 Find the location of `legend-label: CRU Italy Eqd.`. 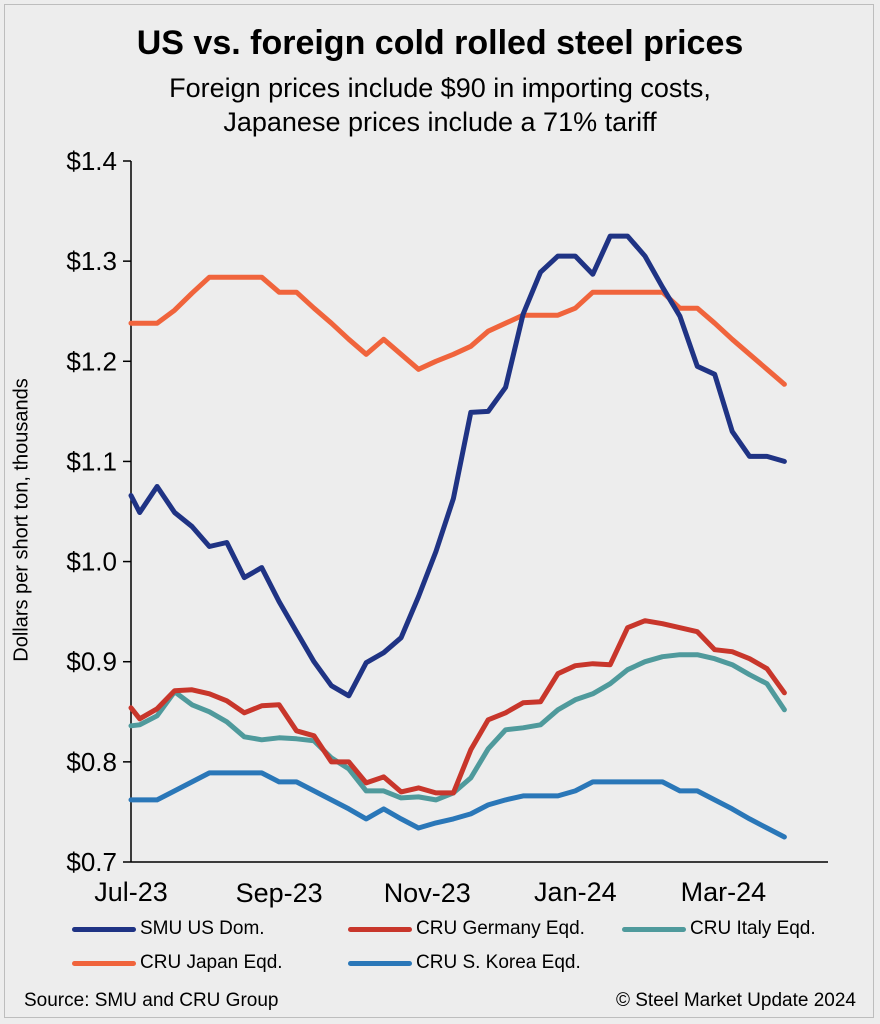

legend-label: CRU Italy Eqd. is located at coordinates (753, 928).